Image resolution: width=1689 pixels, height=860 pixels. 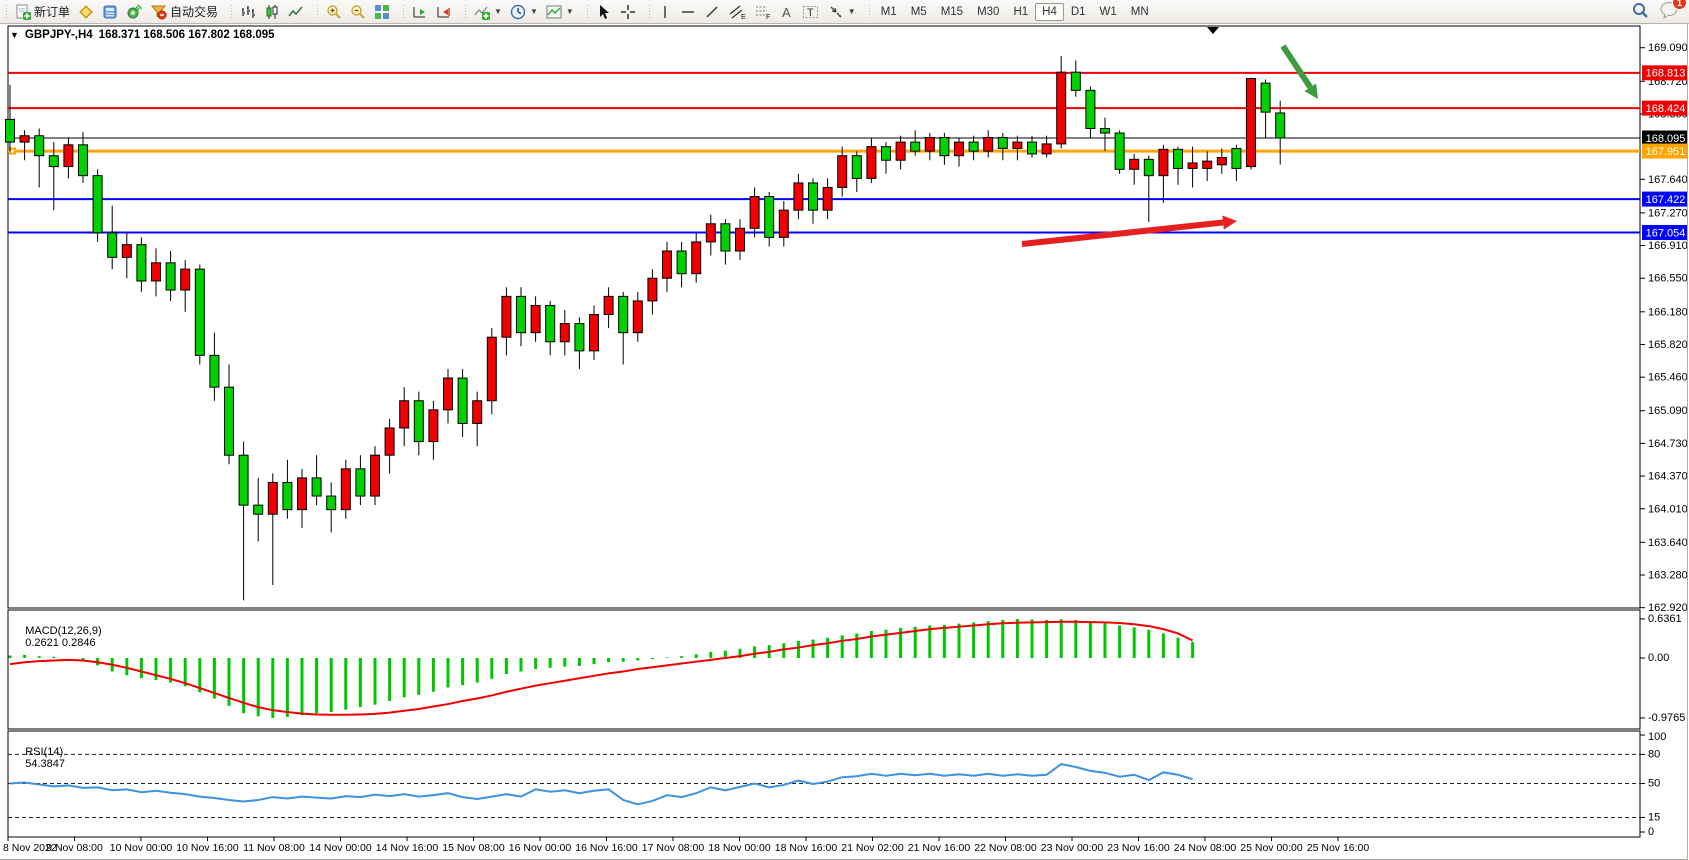 I want to click on date-axis-label: 9 Nov 08:00, so click(x=74, y=848).